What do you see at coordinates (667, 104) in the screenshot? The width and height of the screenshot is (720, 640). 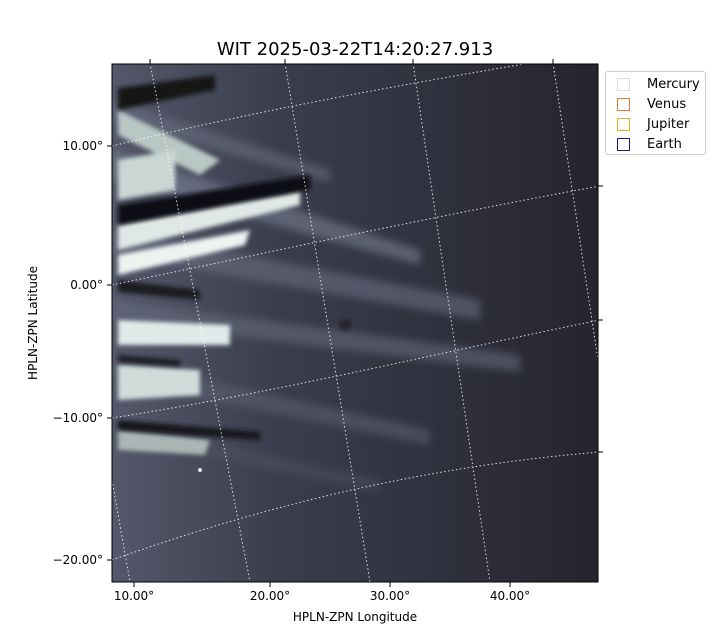 I see `legend-label: Venus` at bounding box center [667, 104].